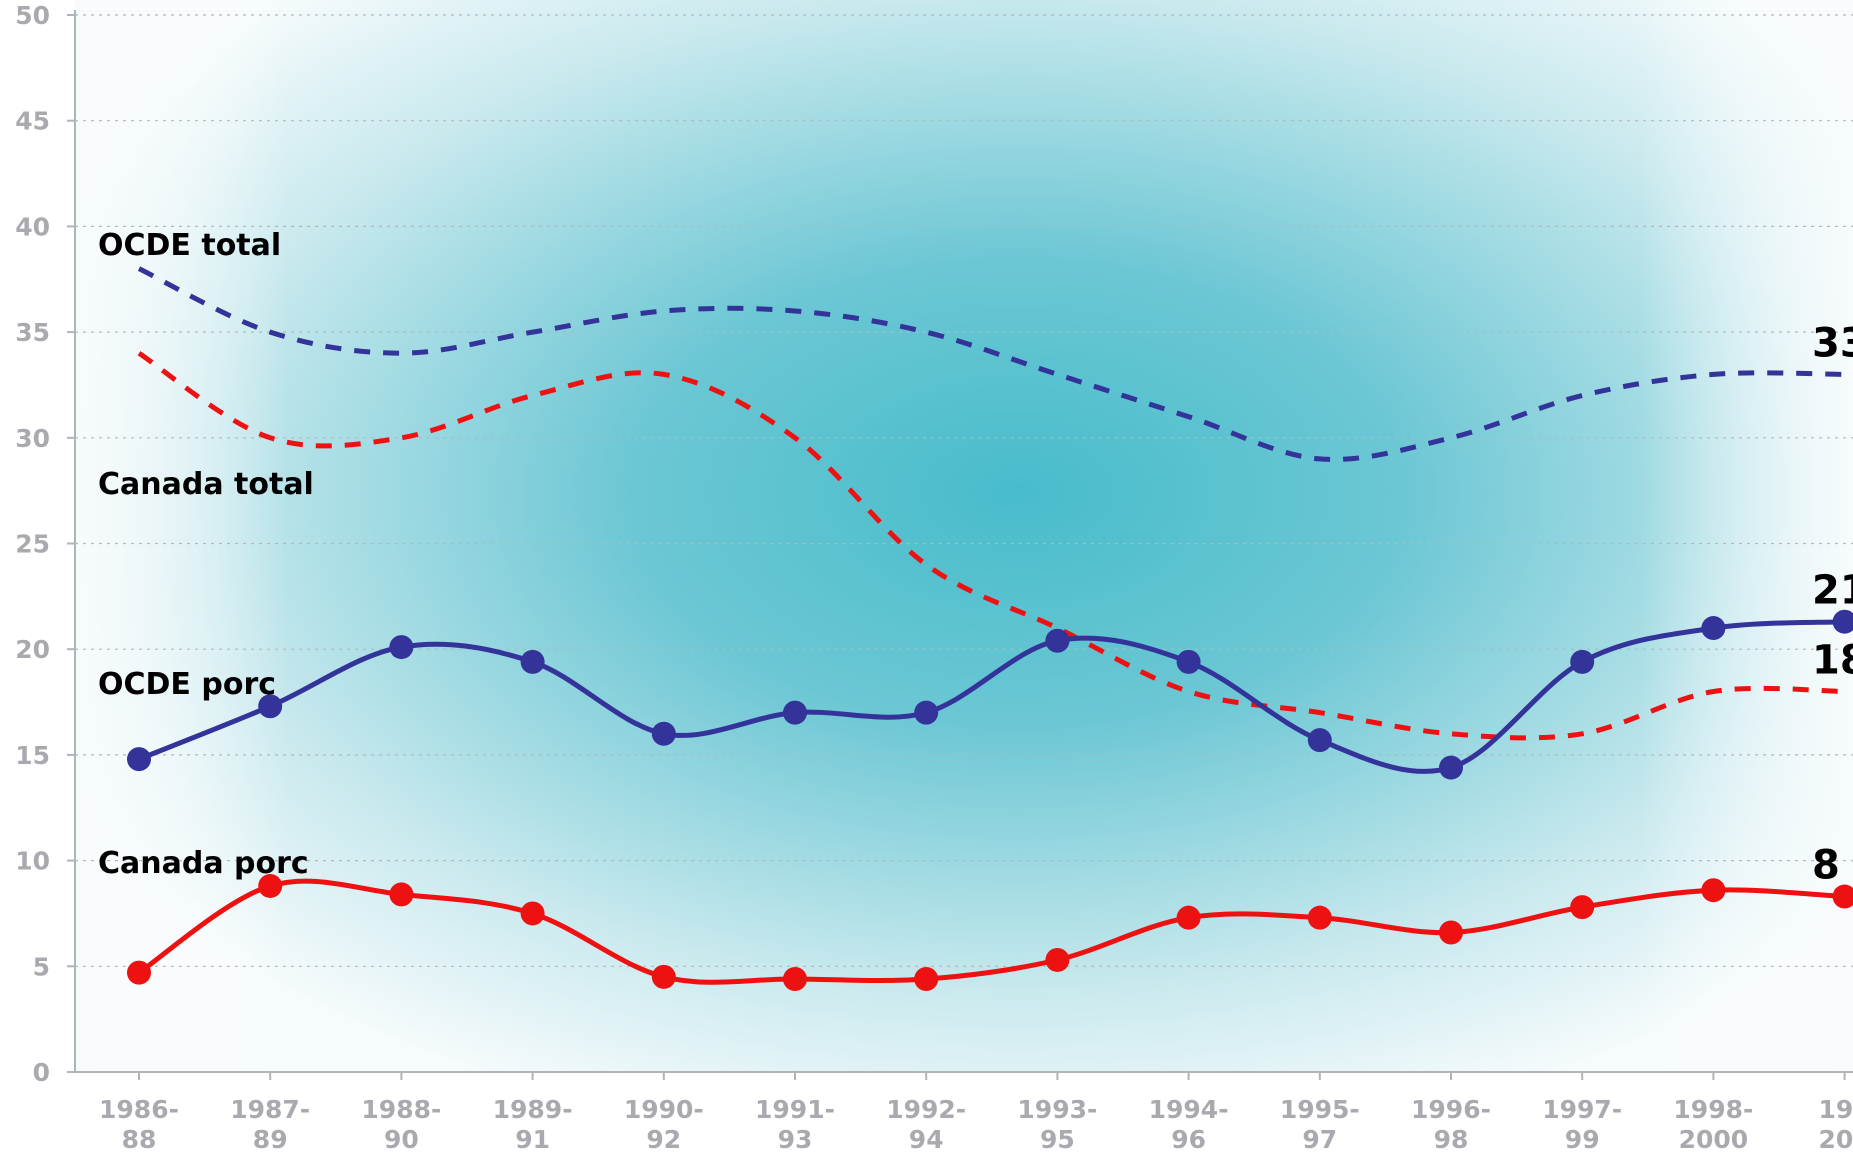 This screenshot has width=1853, height=1157. What do you see at coordinates (32, 544) in the screenshot?
I see `y-tick-label-25: 25` at bounding box center [32, 544].